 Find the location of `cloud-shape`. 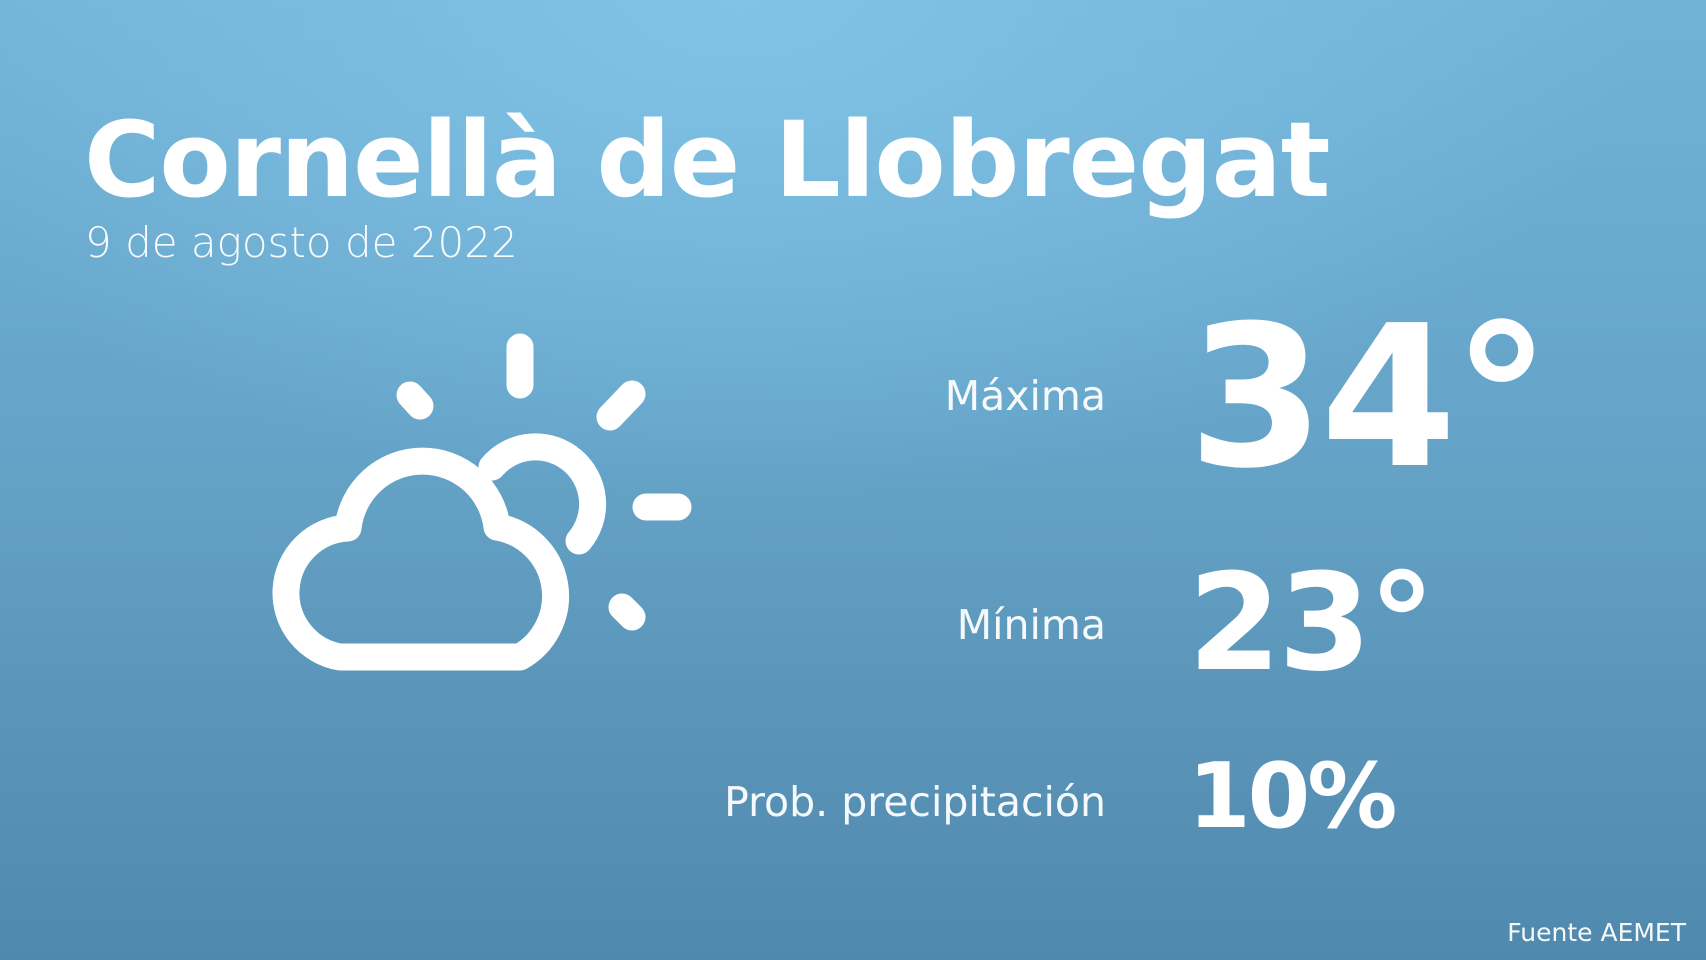

cloud-shape is located at coordinates (421, 559).